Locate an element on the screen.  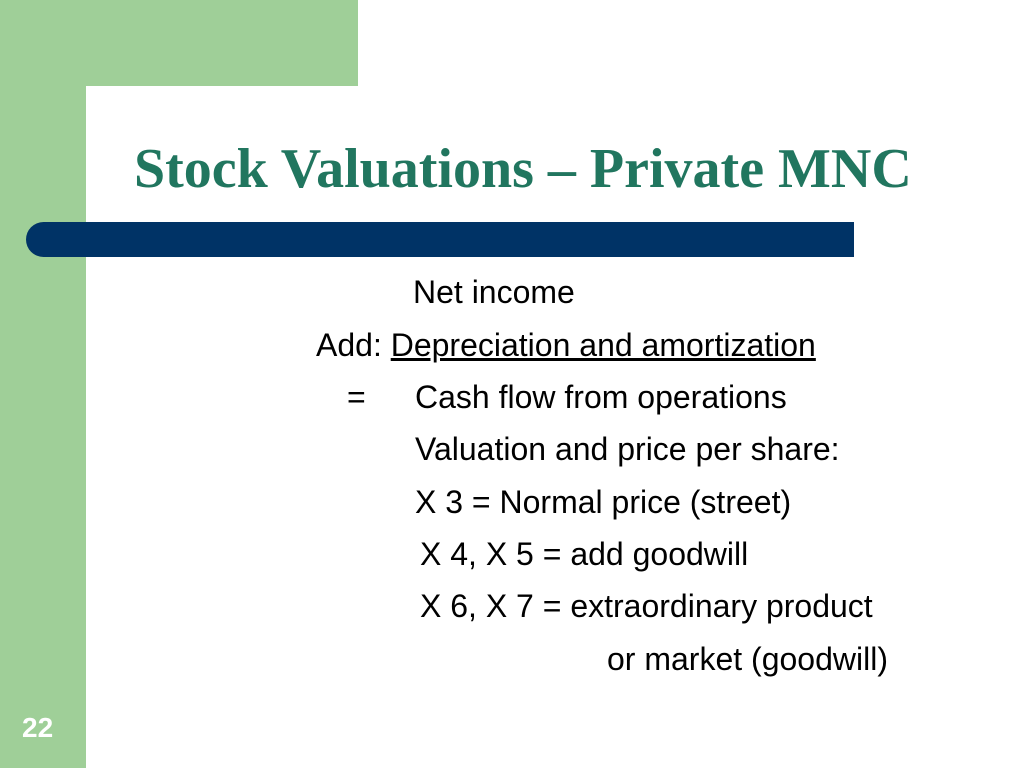
rounded-corner is located at coordinates (126, 126).